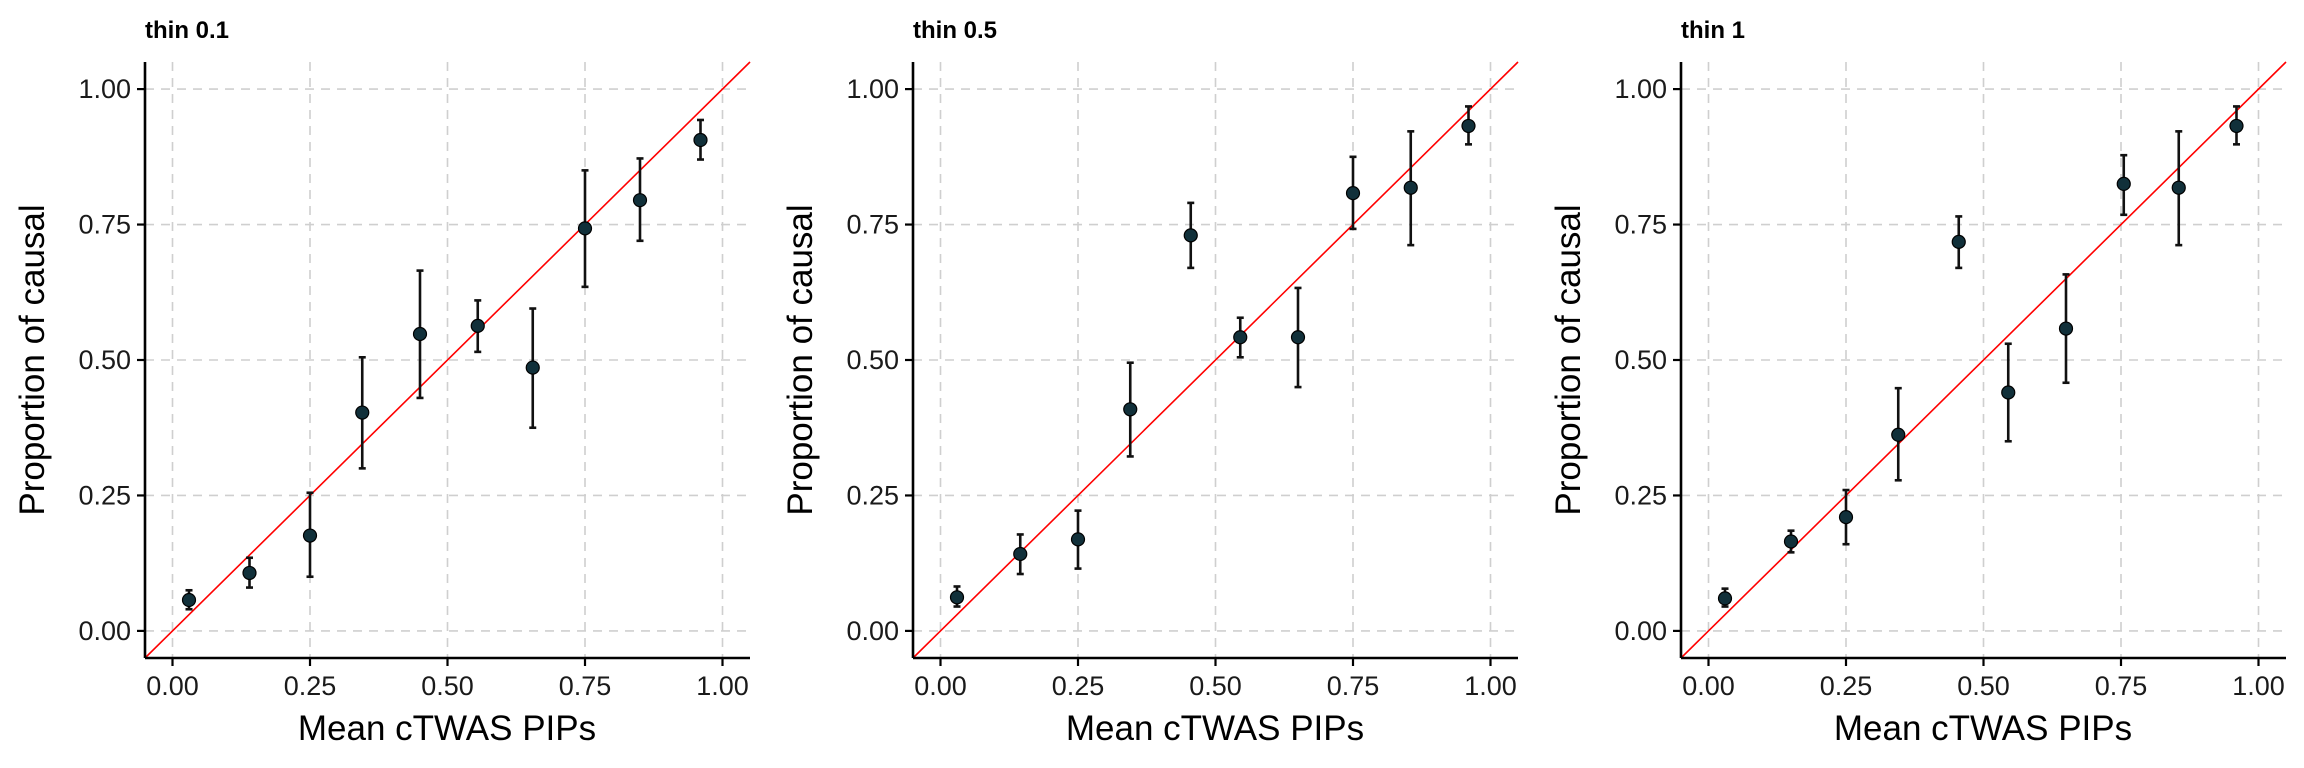 Image resolution: width=2304 pixels, height=768 pixels. What do you see at coordinates (955, 30) in the screenshot?
I see `panel-title: thin 0.5` at bounding box center [955, 30].